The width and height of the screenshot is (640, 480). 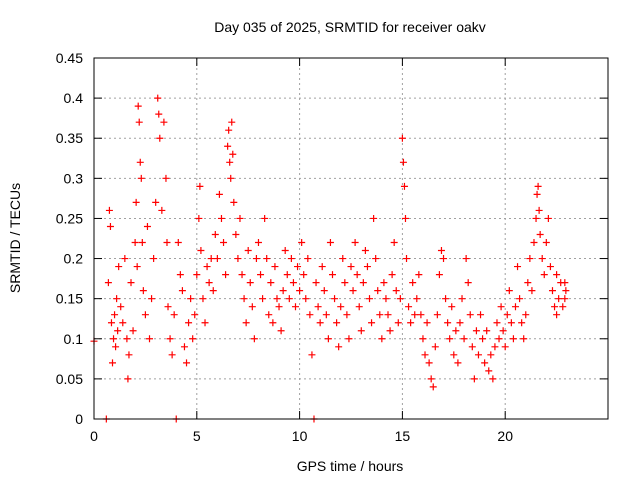 I want to click on y-tick-label: 0.35, so click(x=69, y=138).